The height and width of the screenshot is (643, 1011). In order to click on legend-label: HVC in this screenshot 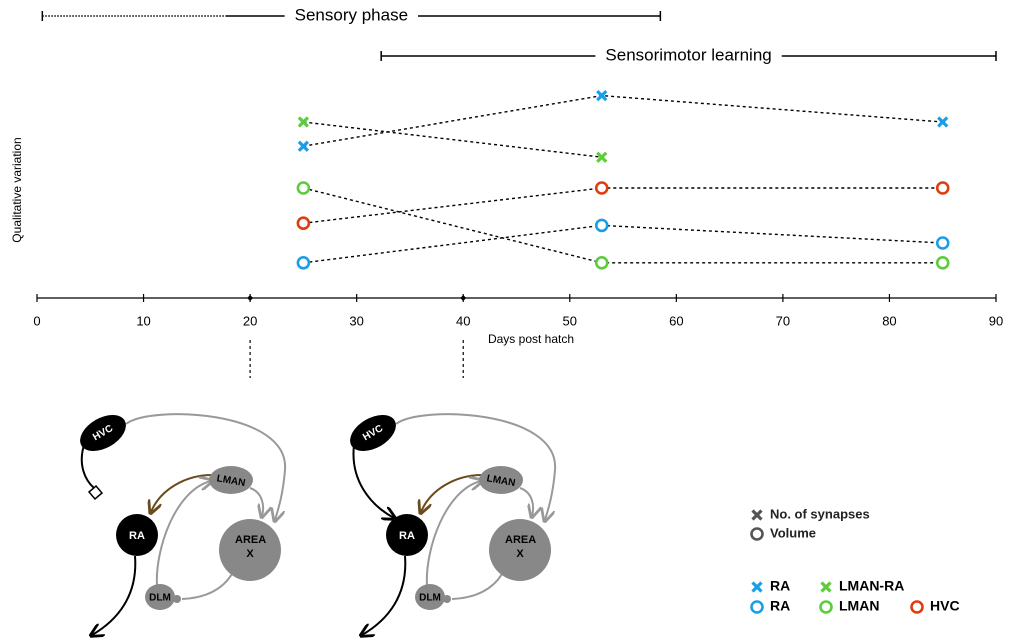, I will do `click(945, 606)`.